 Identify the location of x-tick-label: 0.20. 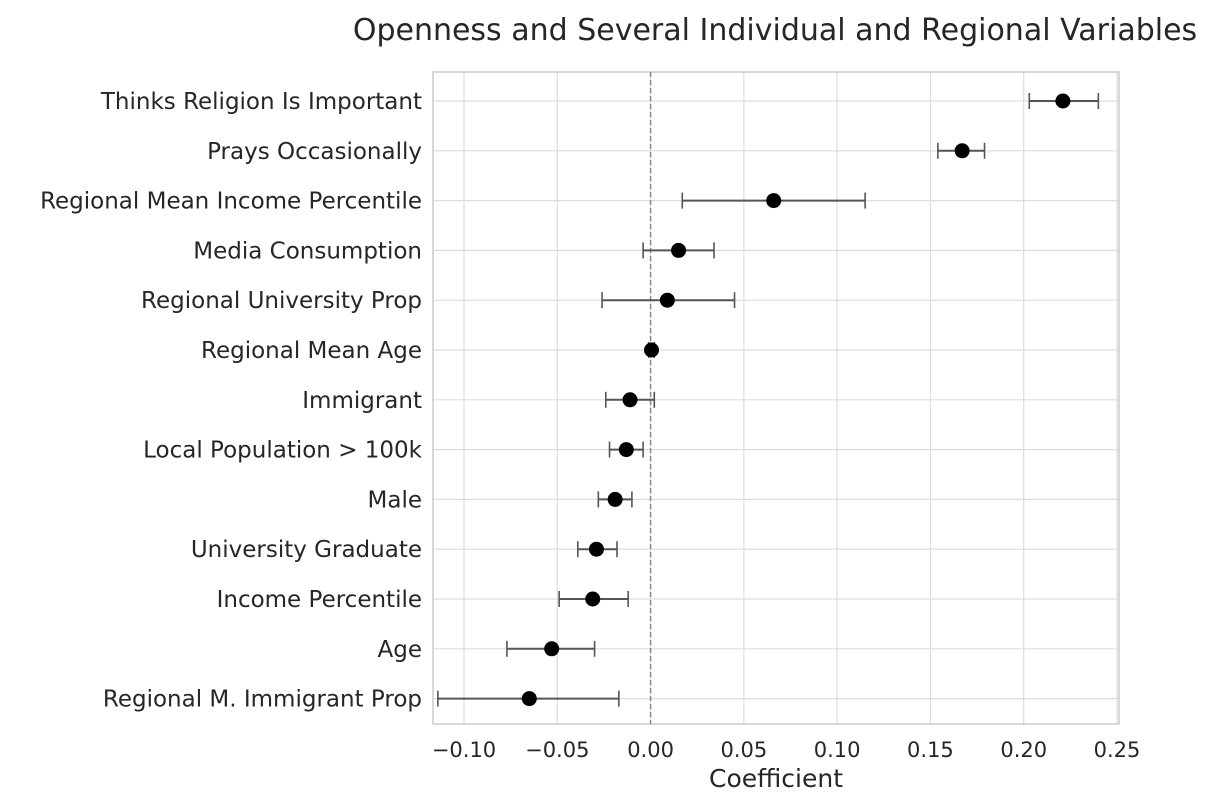
(1023, 750).